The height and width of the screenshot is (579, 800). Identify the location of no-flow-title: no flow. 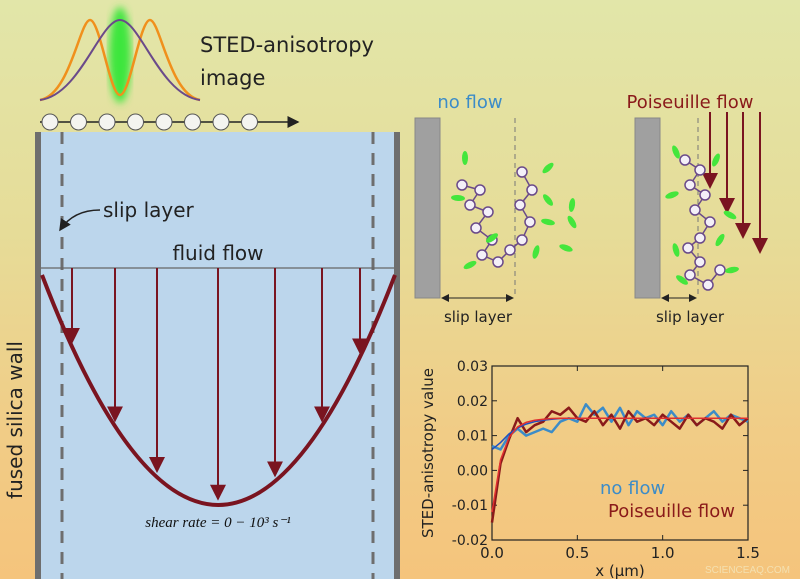
(469, 102).